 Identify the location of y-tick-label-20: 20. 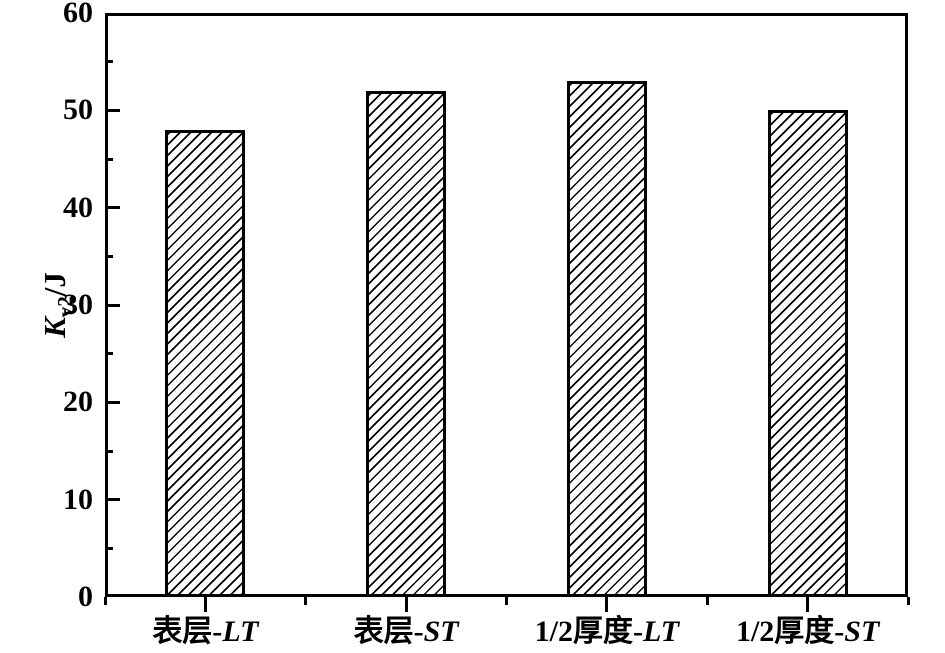
(78, 402).